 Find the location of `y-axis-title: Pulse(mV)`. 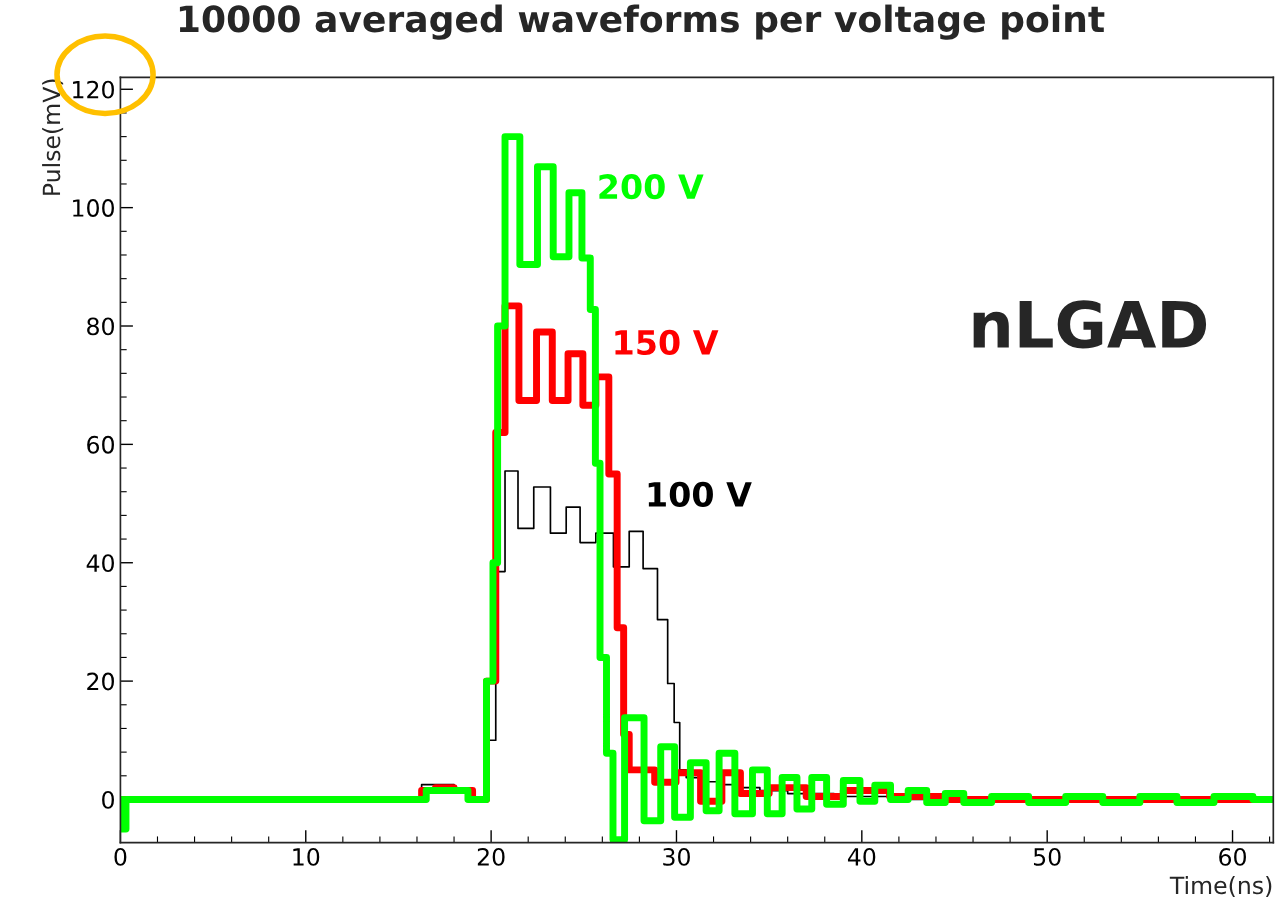

y-axis-title: Pulse(mV) is located at coordinates (53, 137).